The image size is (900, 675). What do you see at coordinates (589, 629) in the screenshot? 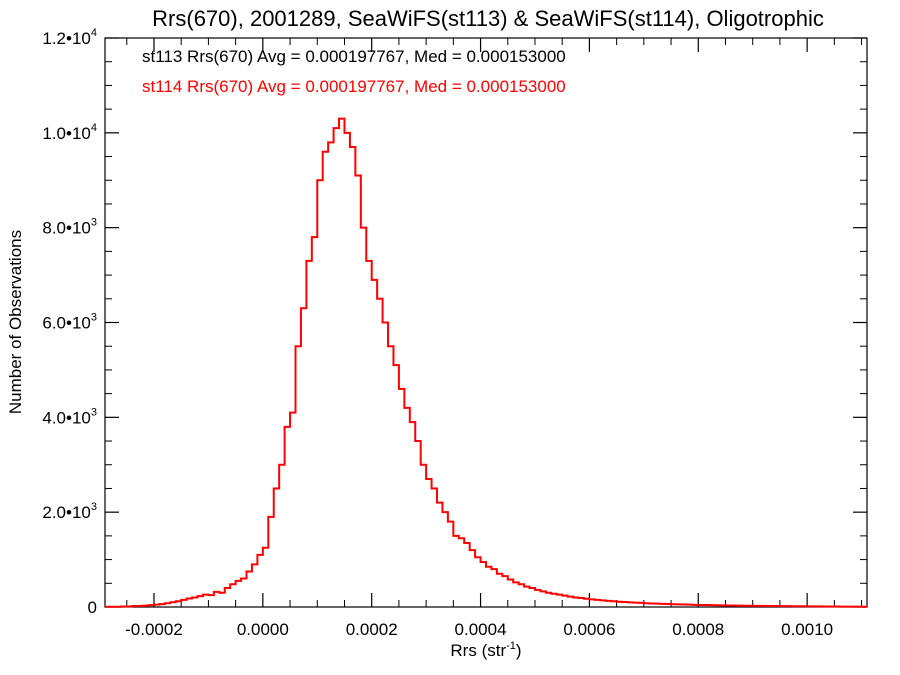
I see `x-tick-label: 0.0006` at bounding box center [589, 629].